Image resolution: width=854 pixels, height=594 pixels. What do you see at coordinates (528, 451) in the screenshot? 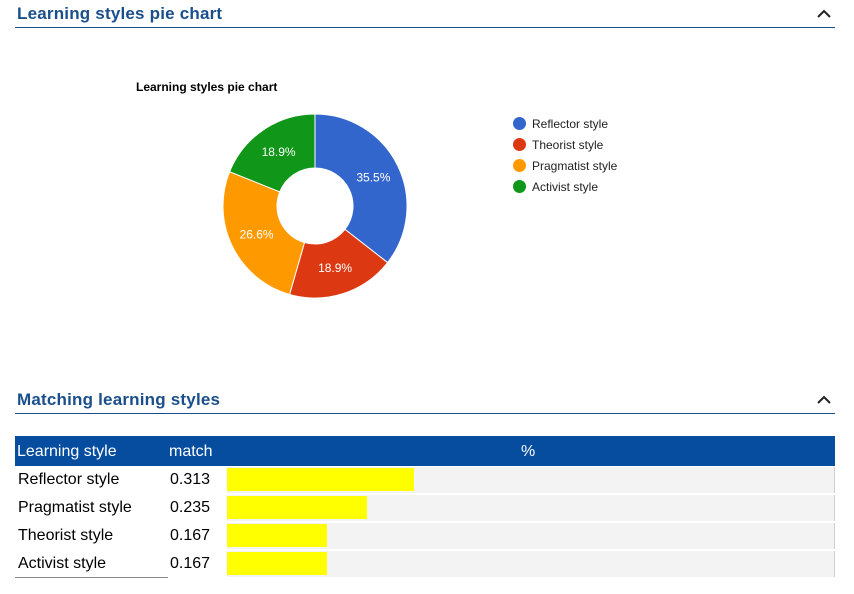
I see `header-percent: %` at bounding box center [528, 451].